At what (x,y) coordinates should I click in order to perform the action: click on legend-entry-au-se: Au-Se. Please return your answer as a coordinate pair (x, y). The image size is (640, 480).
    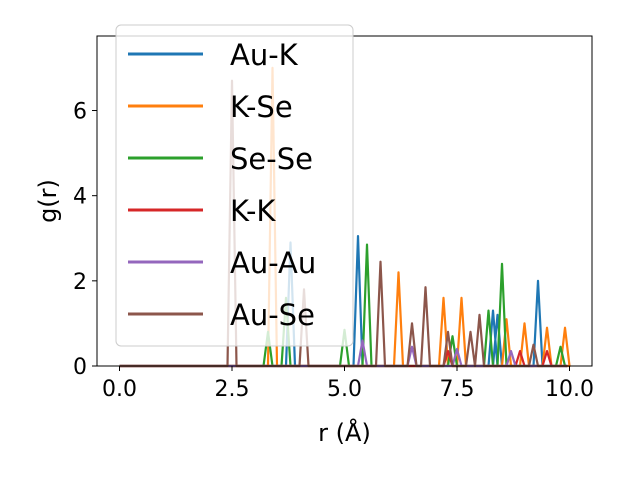
    Looking at the image, I should click on (272, 315).